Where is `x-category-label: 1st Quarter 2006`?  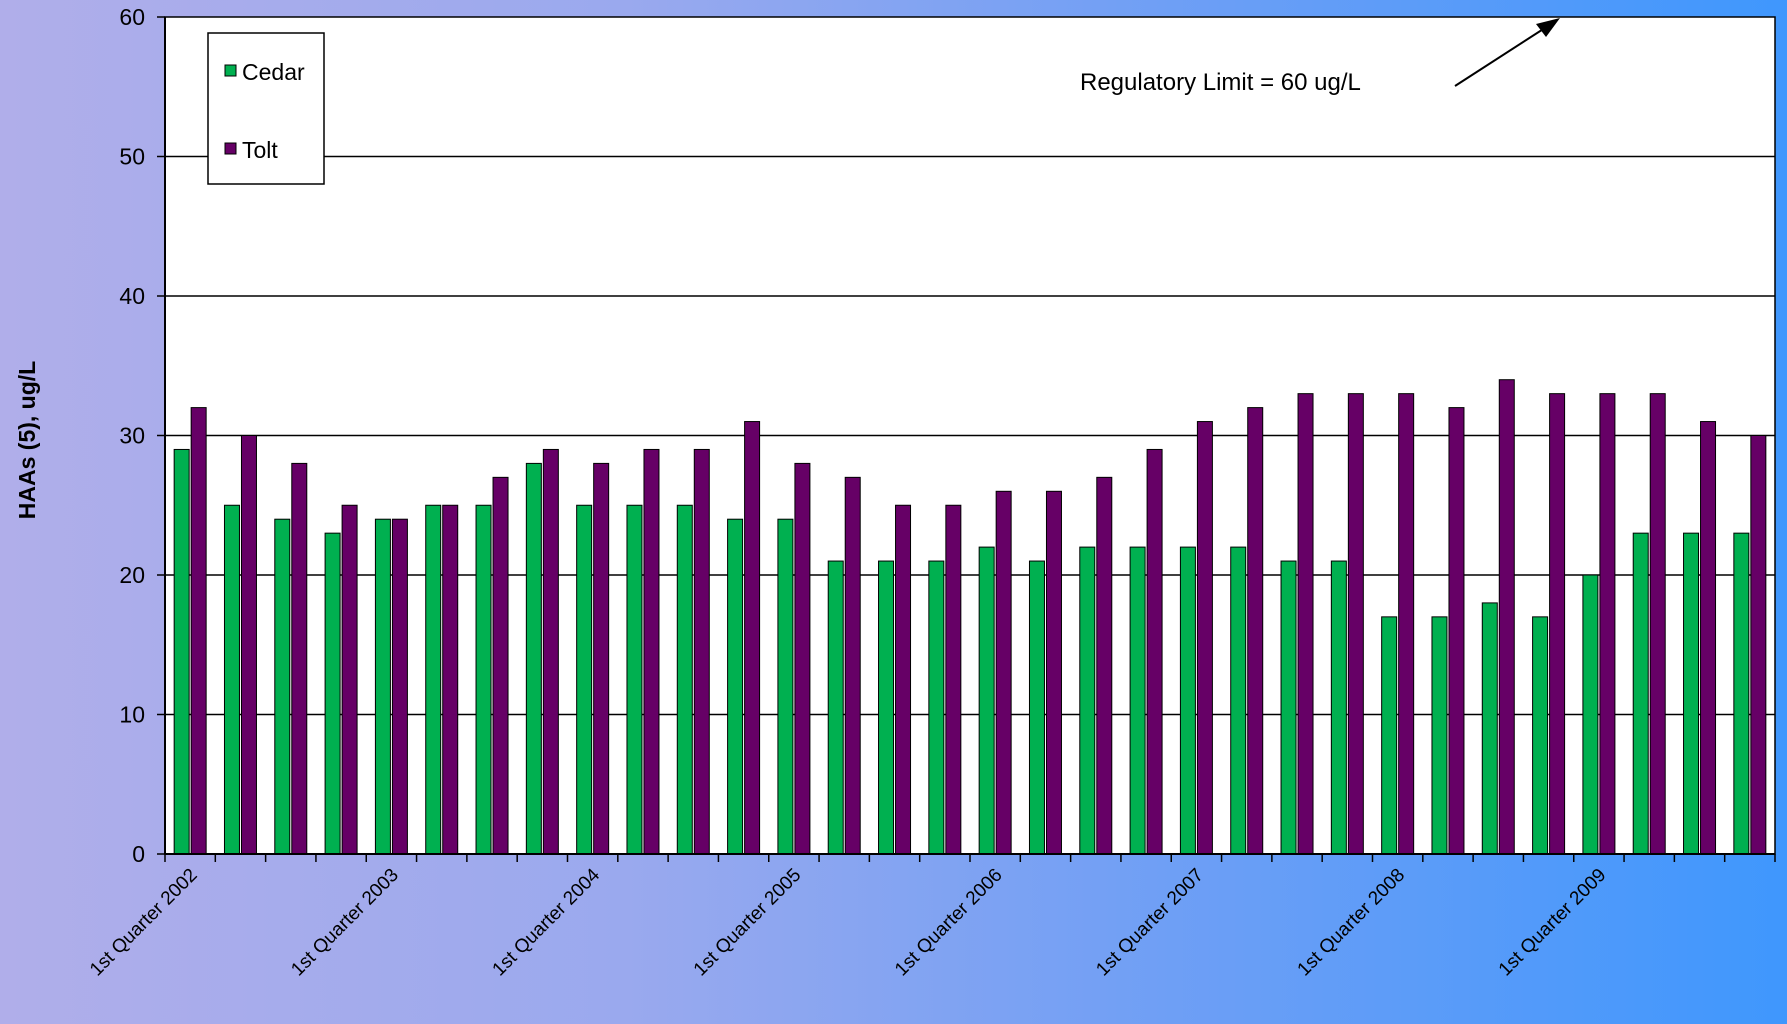 x-category-label: 1st Quarter 2006 is located at coordinates (949, 923).